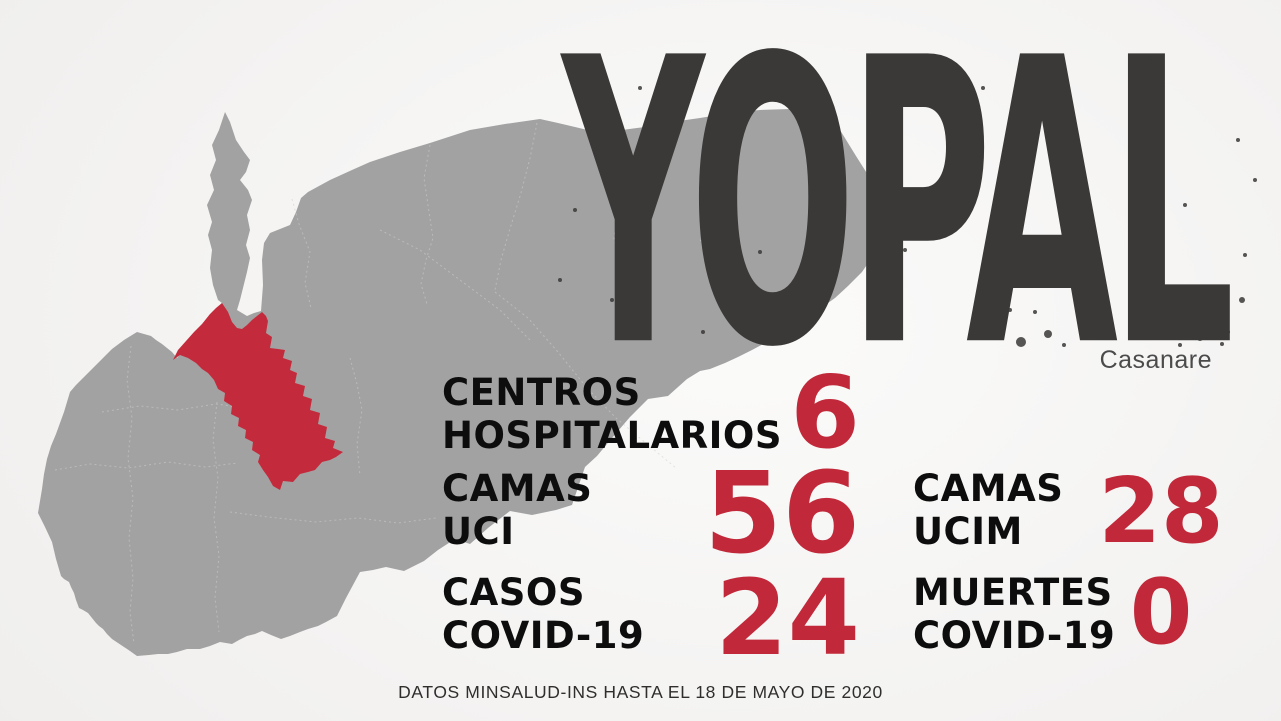  What do you see at coordinates (787, 618) in the screenshot?
I see `stat-value-casos-covid19: 24` at bounding box center [787, 618].